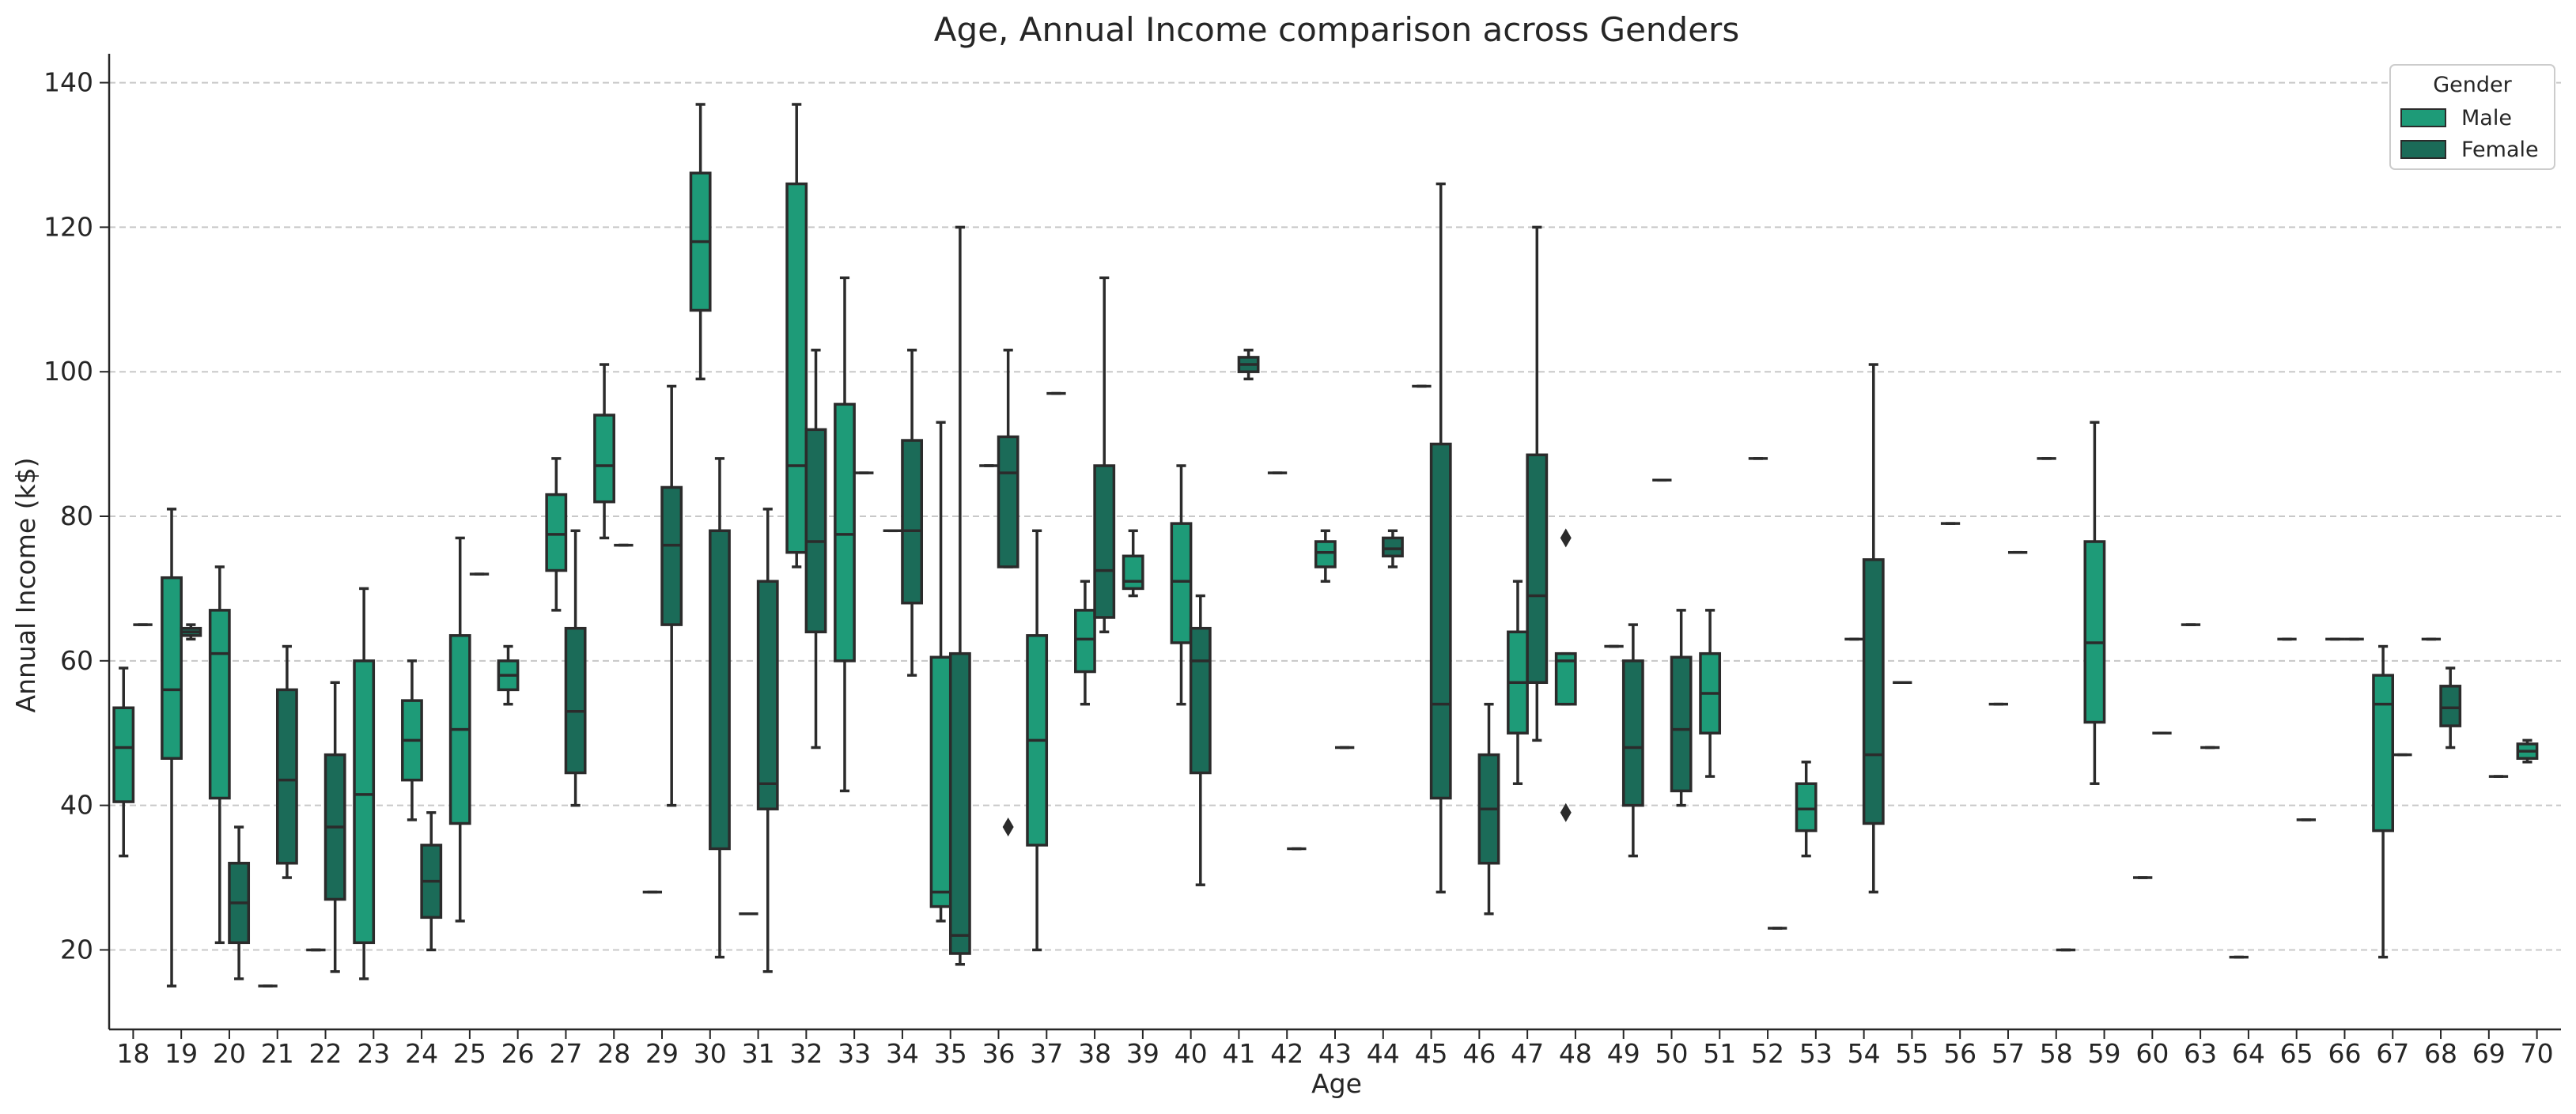 The height and width of the screenshot is (1114, 2576). I want to click on x-tick-label: 66, so click(2344, 1053).